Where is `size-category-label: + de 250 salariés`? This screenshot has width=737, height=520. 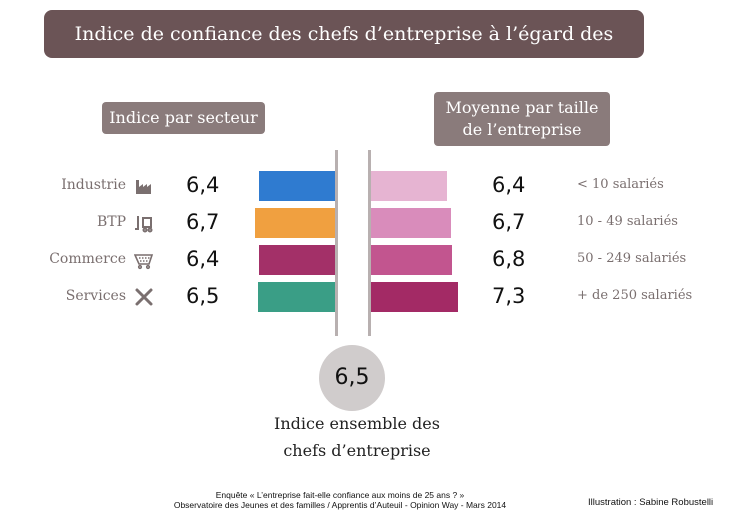
size-category-label: + de 250 salariés is located at coordinates (635, 295).